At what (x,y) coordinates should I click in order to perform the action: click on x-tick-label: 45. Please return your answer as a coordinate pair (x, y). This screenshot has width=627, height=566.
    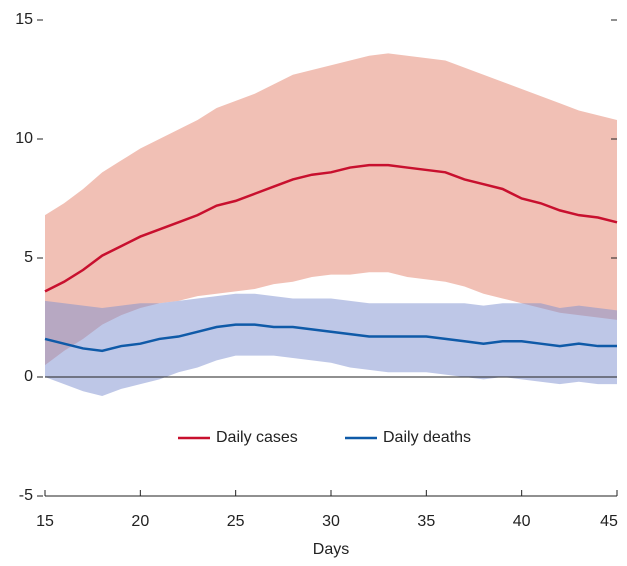
    Looking at the image, I should click on (609, 521).